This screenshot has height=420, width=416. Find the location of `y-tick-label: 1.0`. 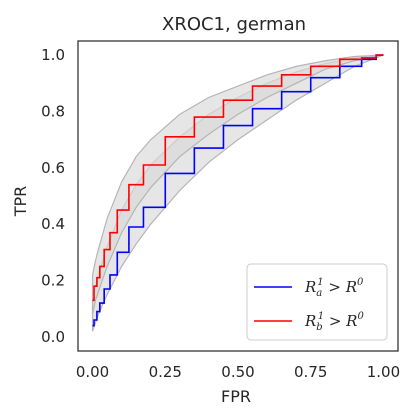

y-tick-label: 1.0 is located at coordinates (53, 55).